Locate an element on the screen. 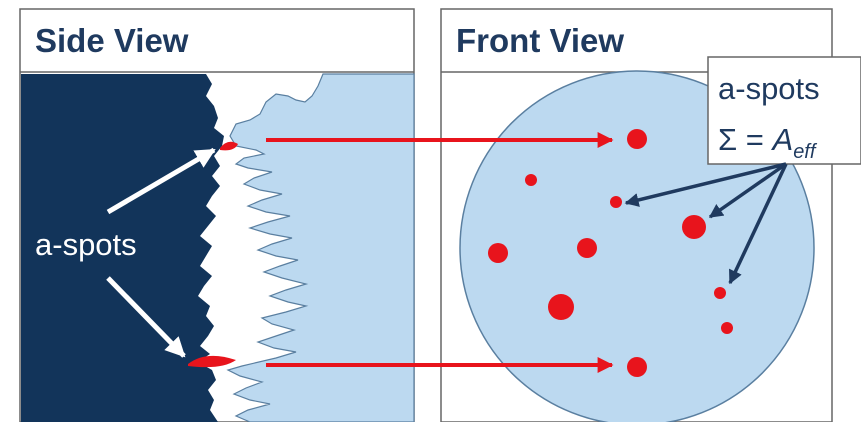 The image size is (861, 422). legend-a-spots: a-spots is located at coordinates (769, 88).